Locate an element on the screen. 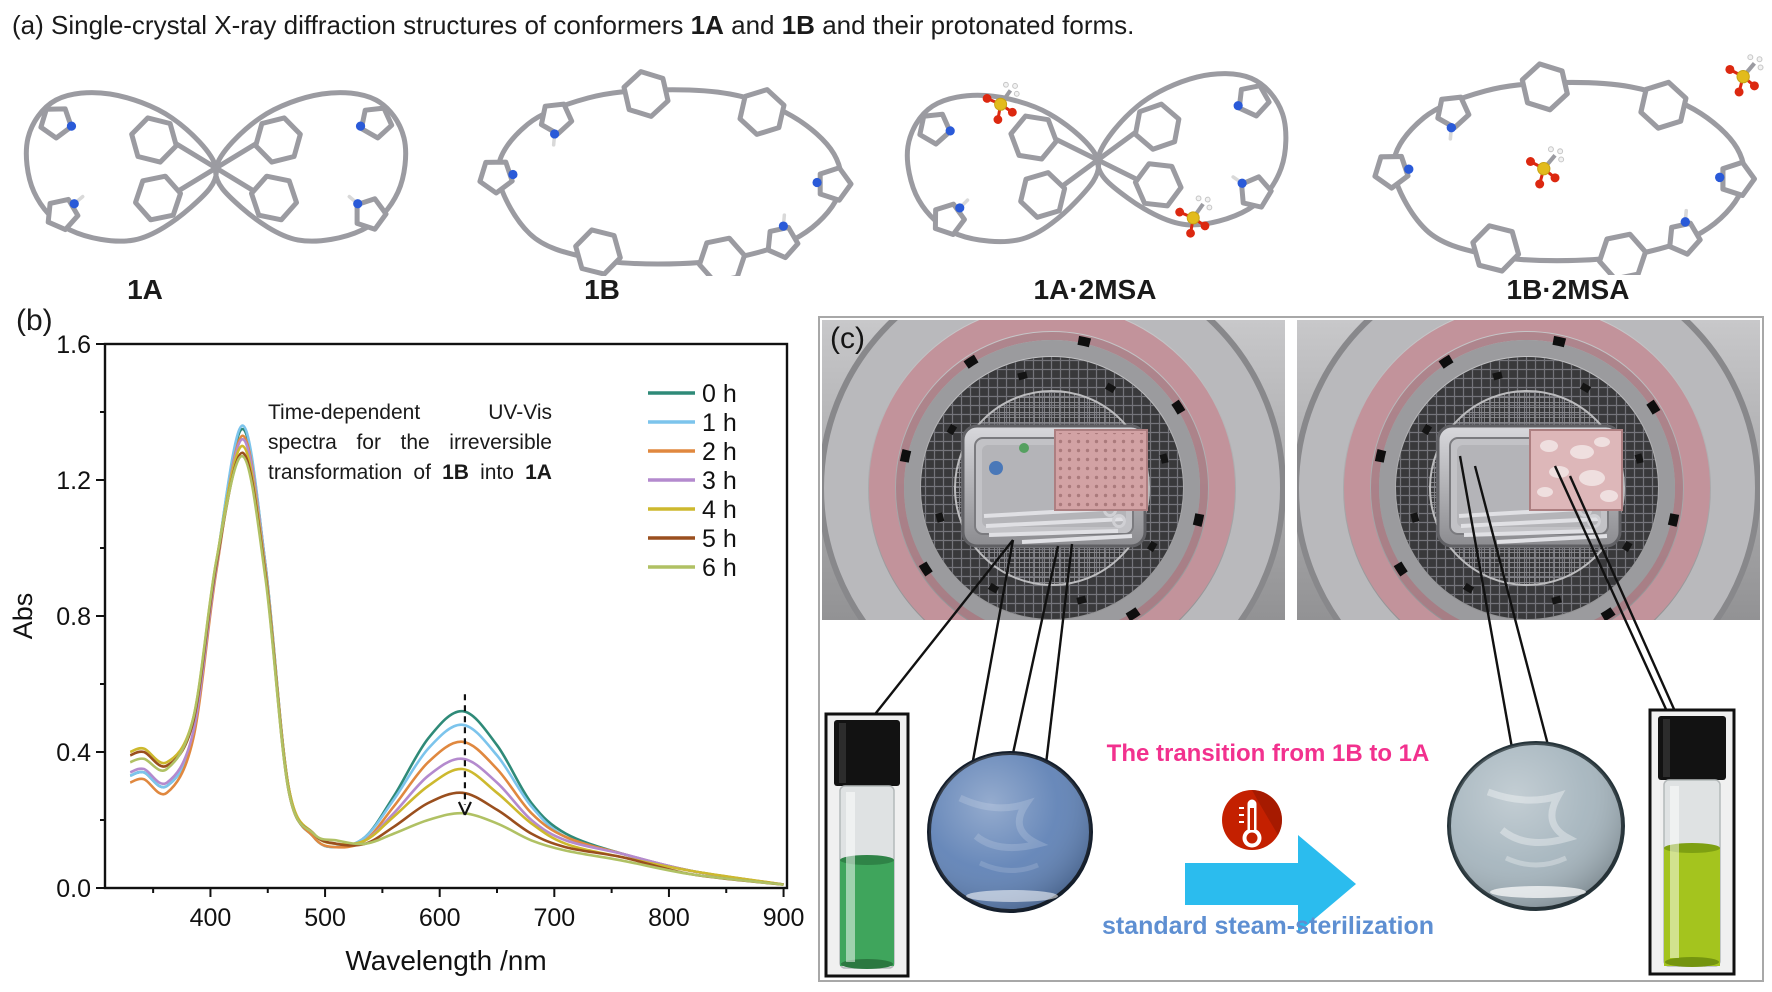  legend-label: 2 h is located at coordinates (719, 452).